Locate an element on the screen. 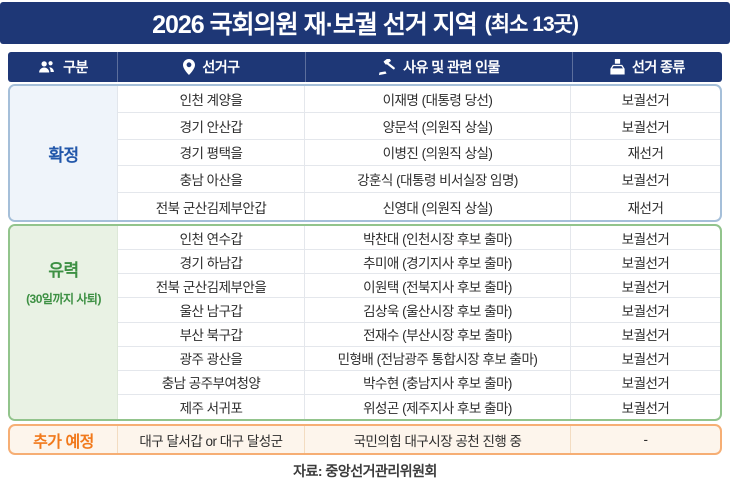 The image size is (730, 487). table-row: 경기 안산갑 양문석 (의원직 상실) 보궐선거 is located at coordinates (419, 126).